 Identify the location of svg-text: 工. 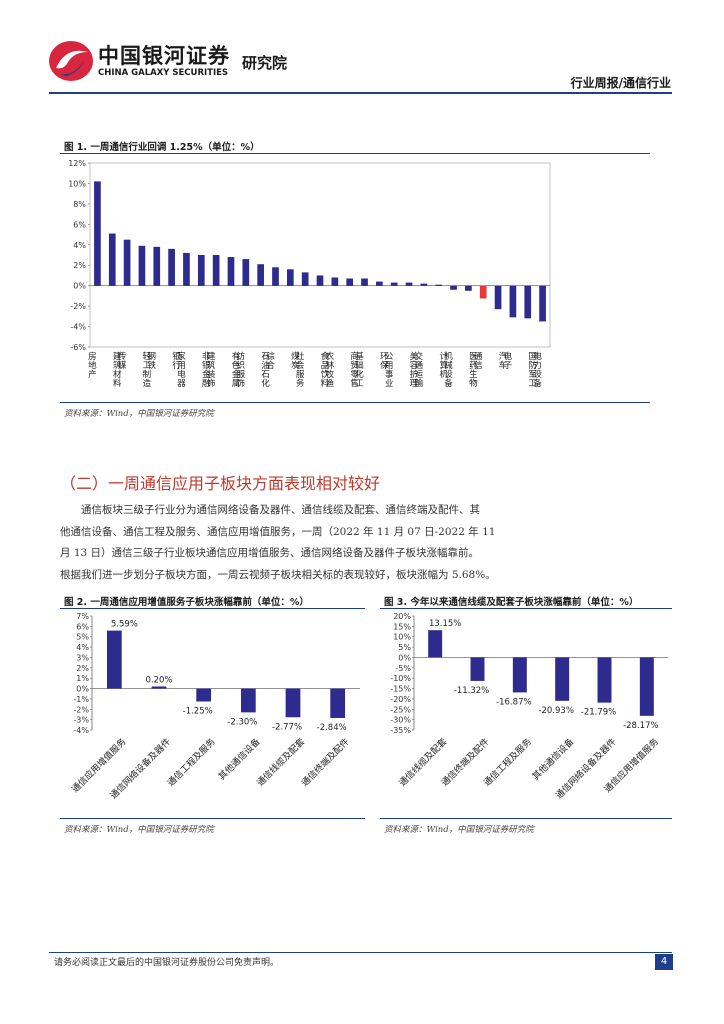
(532, 384).